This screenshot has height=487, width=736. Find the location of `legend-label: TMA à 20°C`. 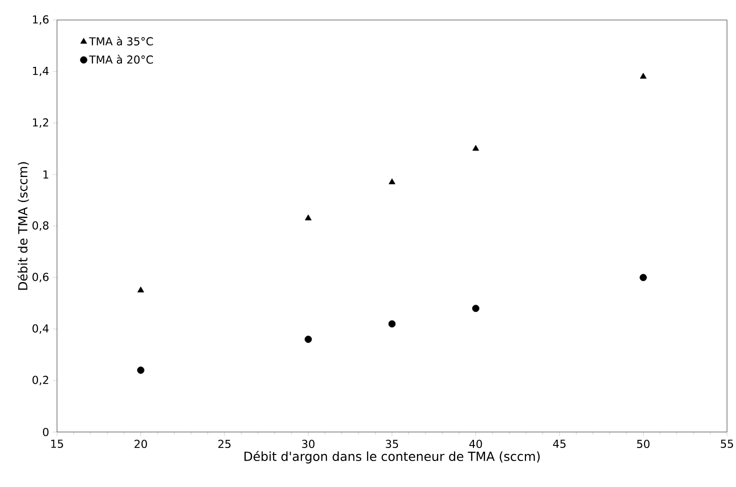

legend-label: TMA à 20°C is located at coordinates (121, 59).